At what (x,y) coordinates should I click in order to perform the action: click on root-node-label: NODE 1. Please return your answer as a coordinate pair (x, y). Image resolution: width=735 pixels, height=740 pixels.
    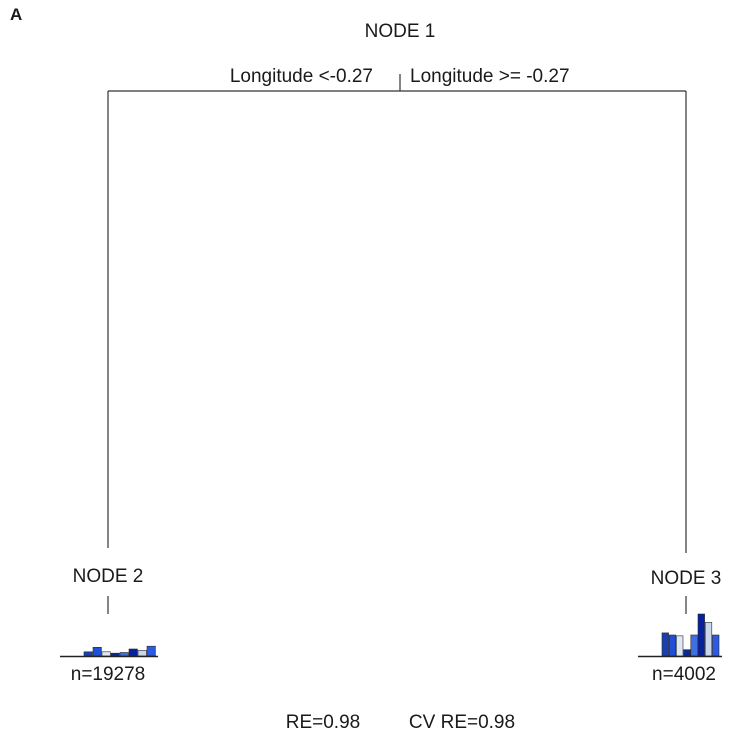
    Looking at the image, I should click on (400, 31).